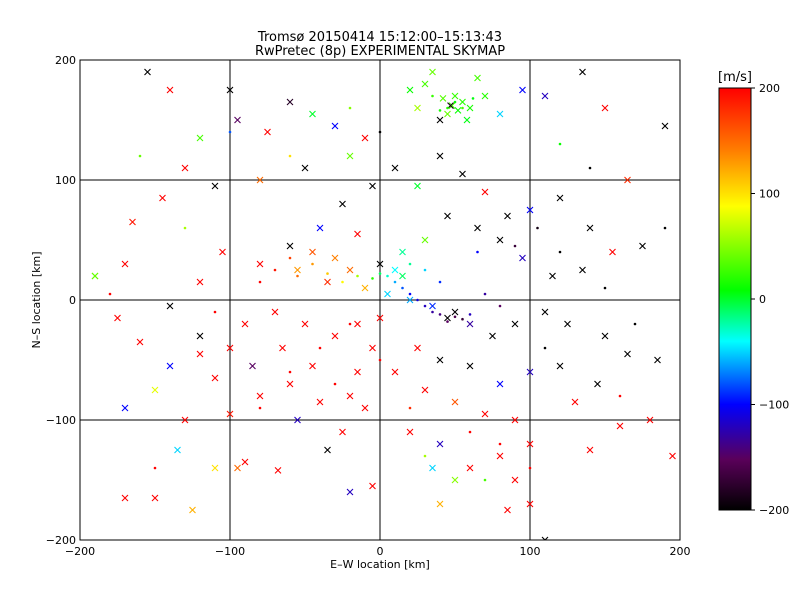  What do you see at coordinates (379, 37) in the screenshot?
I see `chart-title: Tromsø 20150414 15:12:00–15:13:43` at bounding box center [379, 37].